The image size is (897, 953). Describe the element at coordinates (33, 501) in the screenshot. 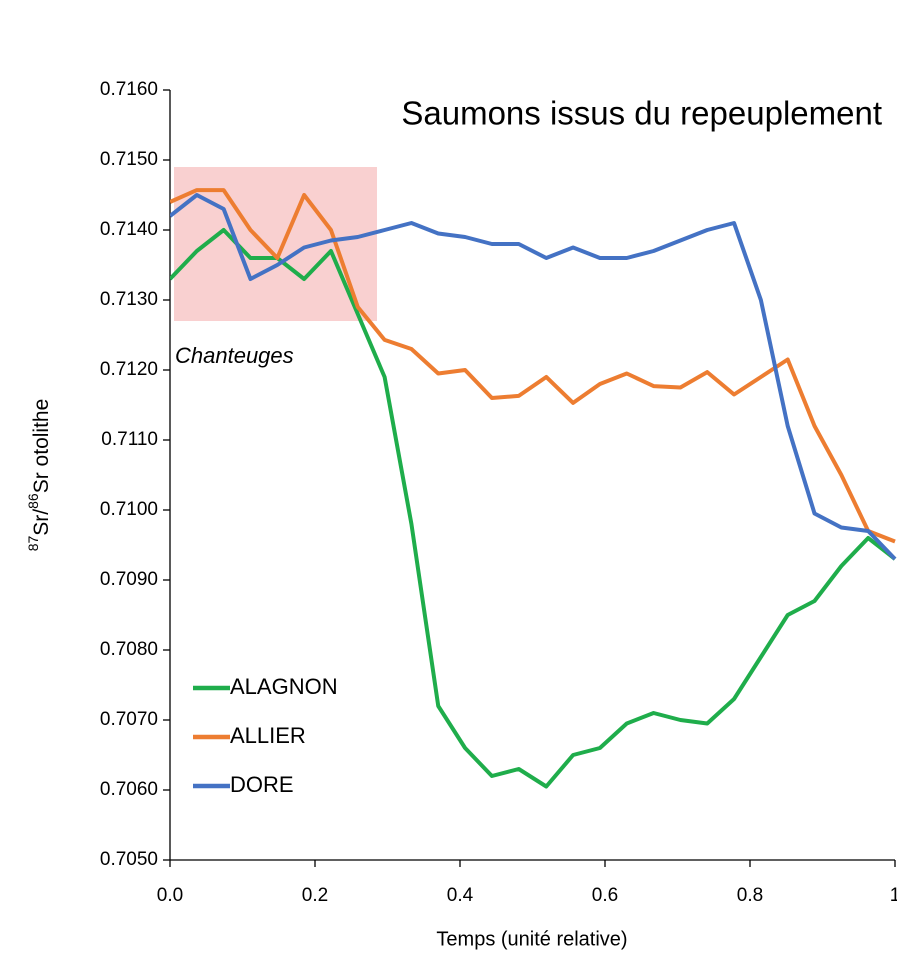

I see `y-axis-title-part: 86` at that location.